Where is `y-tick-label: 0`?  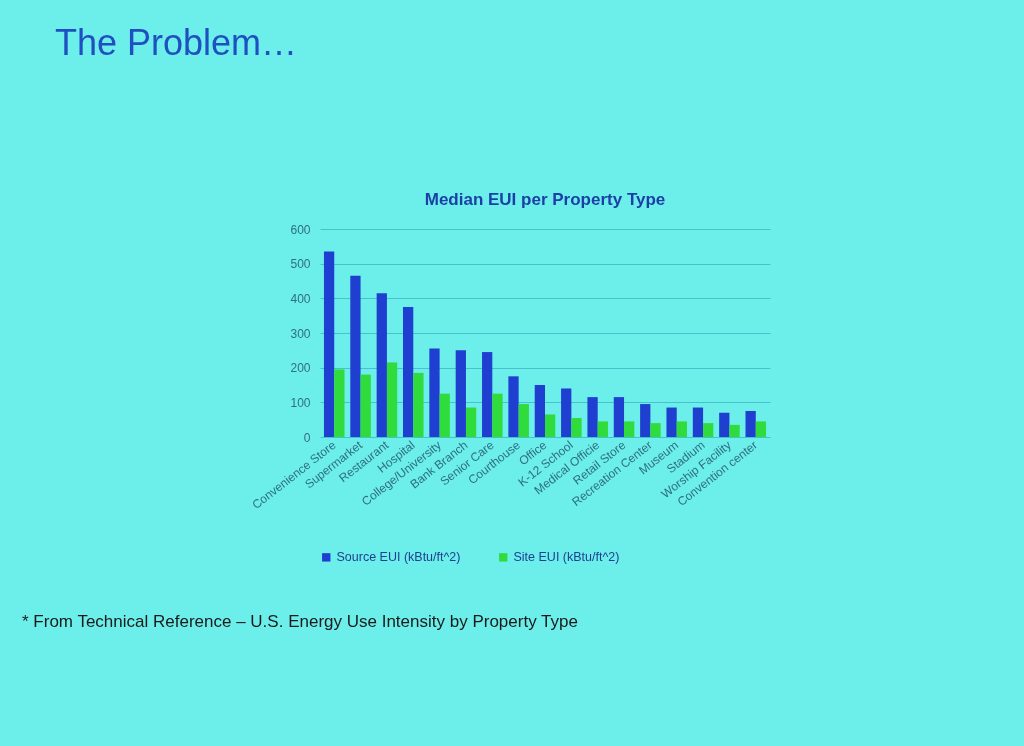 y-tick-label: 0 is located at coordinates (307, 437).